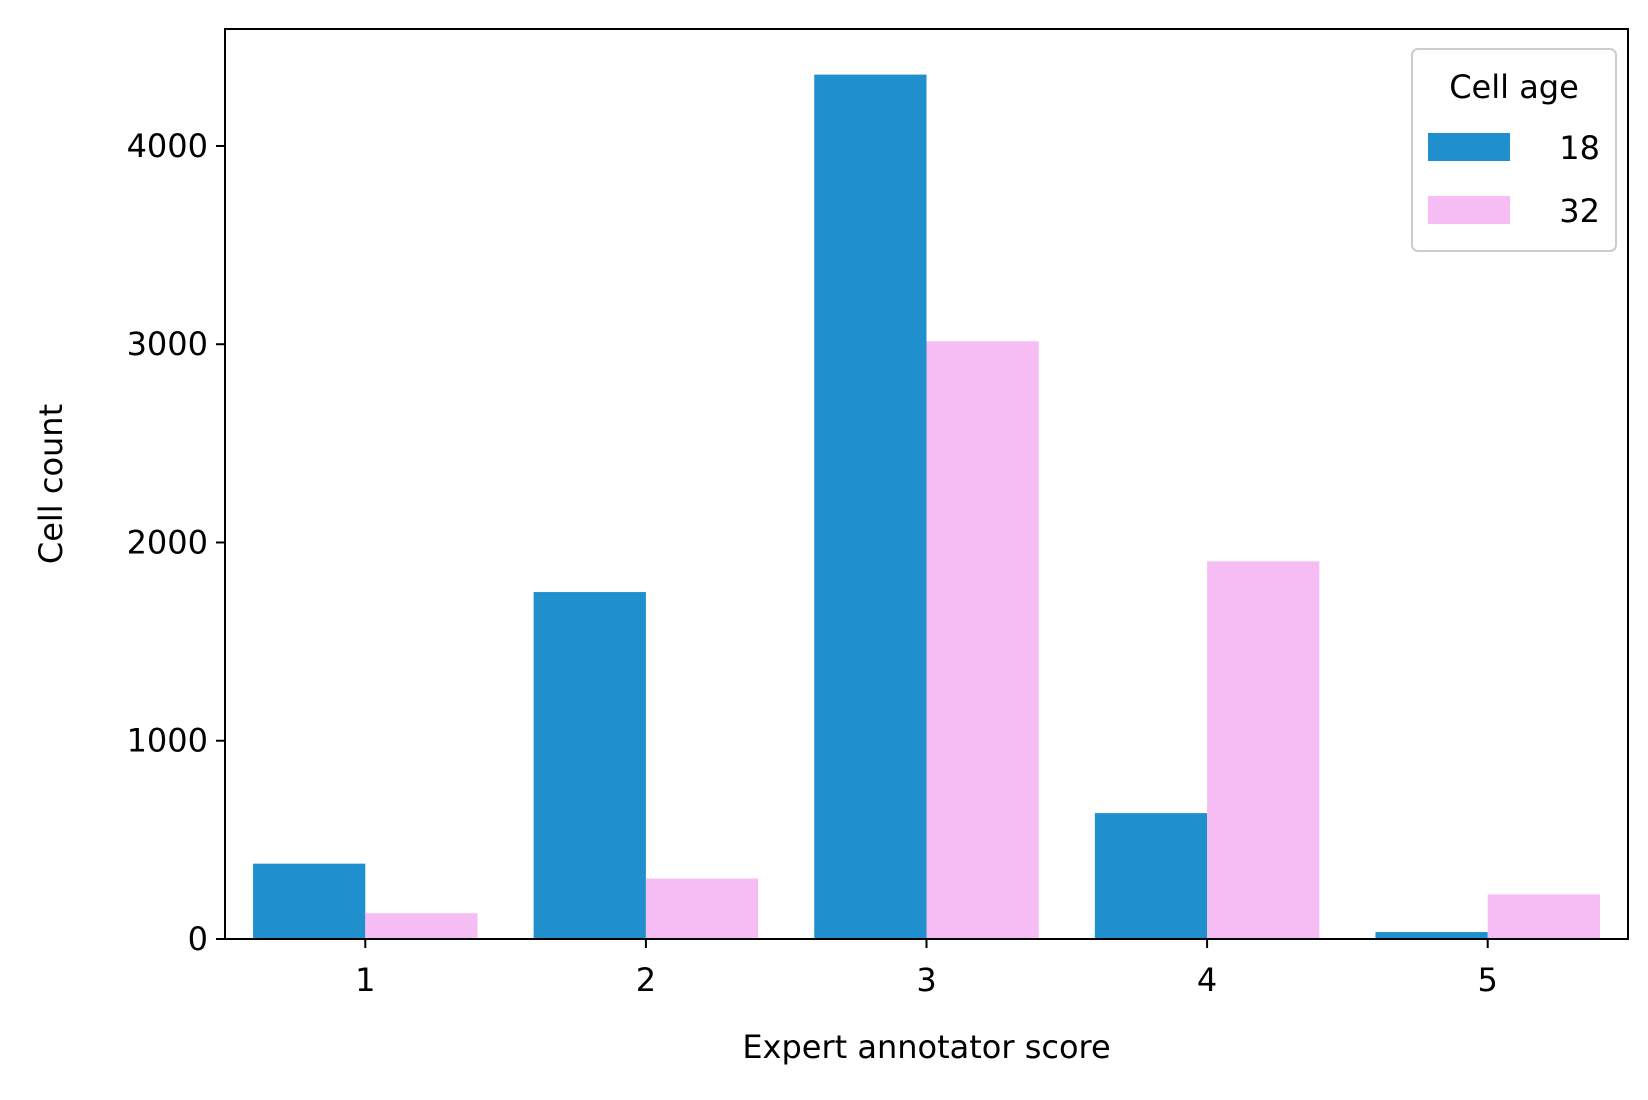 The width and height of the screenshot is (1648, 1100). What do you see at coordinates (1207, 980) in the screenshot?
I see `x-tick-label: 4` at bounding box center [1207, 980].